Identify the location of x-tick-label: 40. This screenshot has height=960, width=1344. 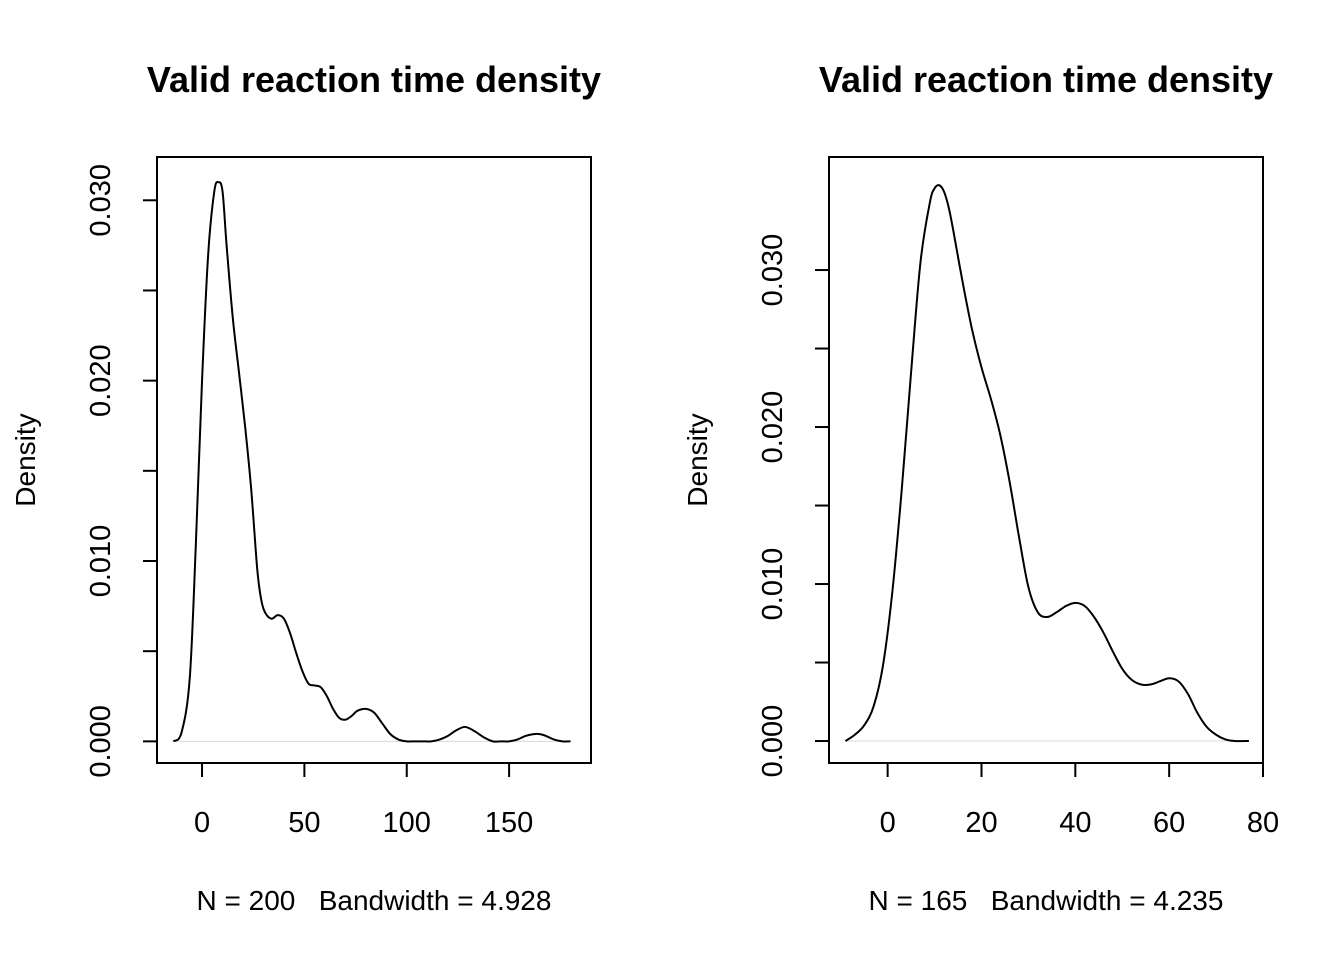
(1075, 823).